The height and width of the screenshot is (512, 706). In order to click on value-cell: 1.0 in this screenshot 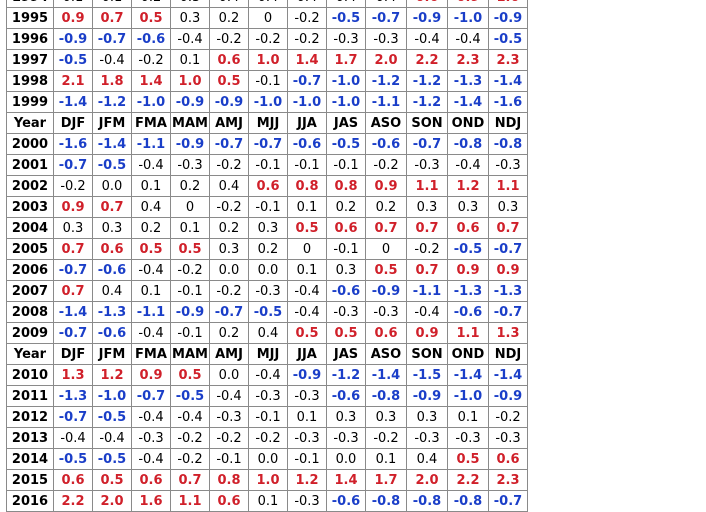, I will do `click(190, 81)`.